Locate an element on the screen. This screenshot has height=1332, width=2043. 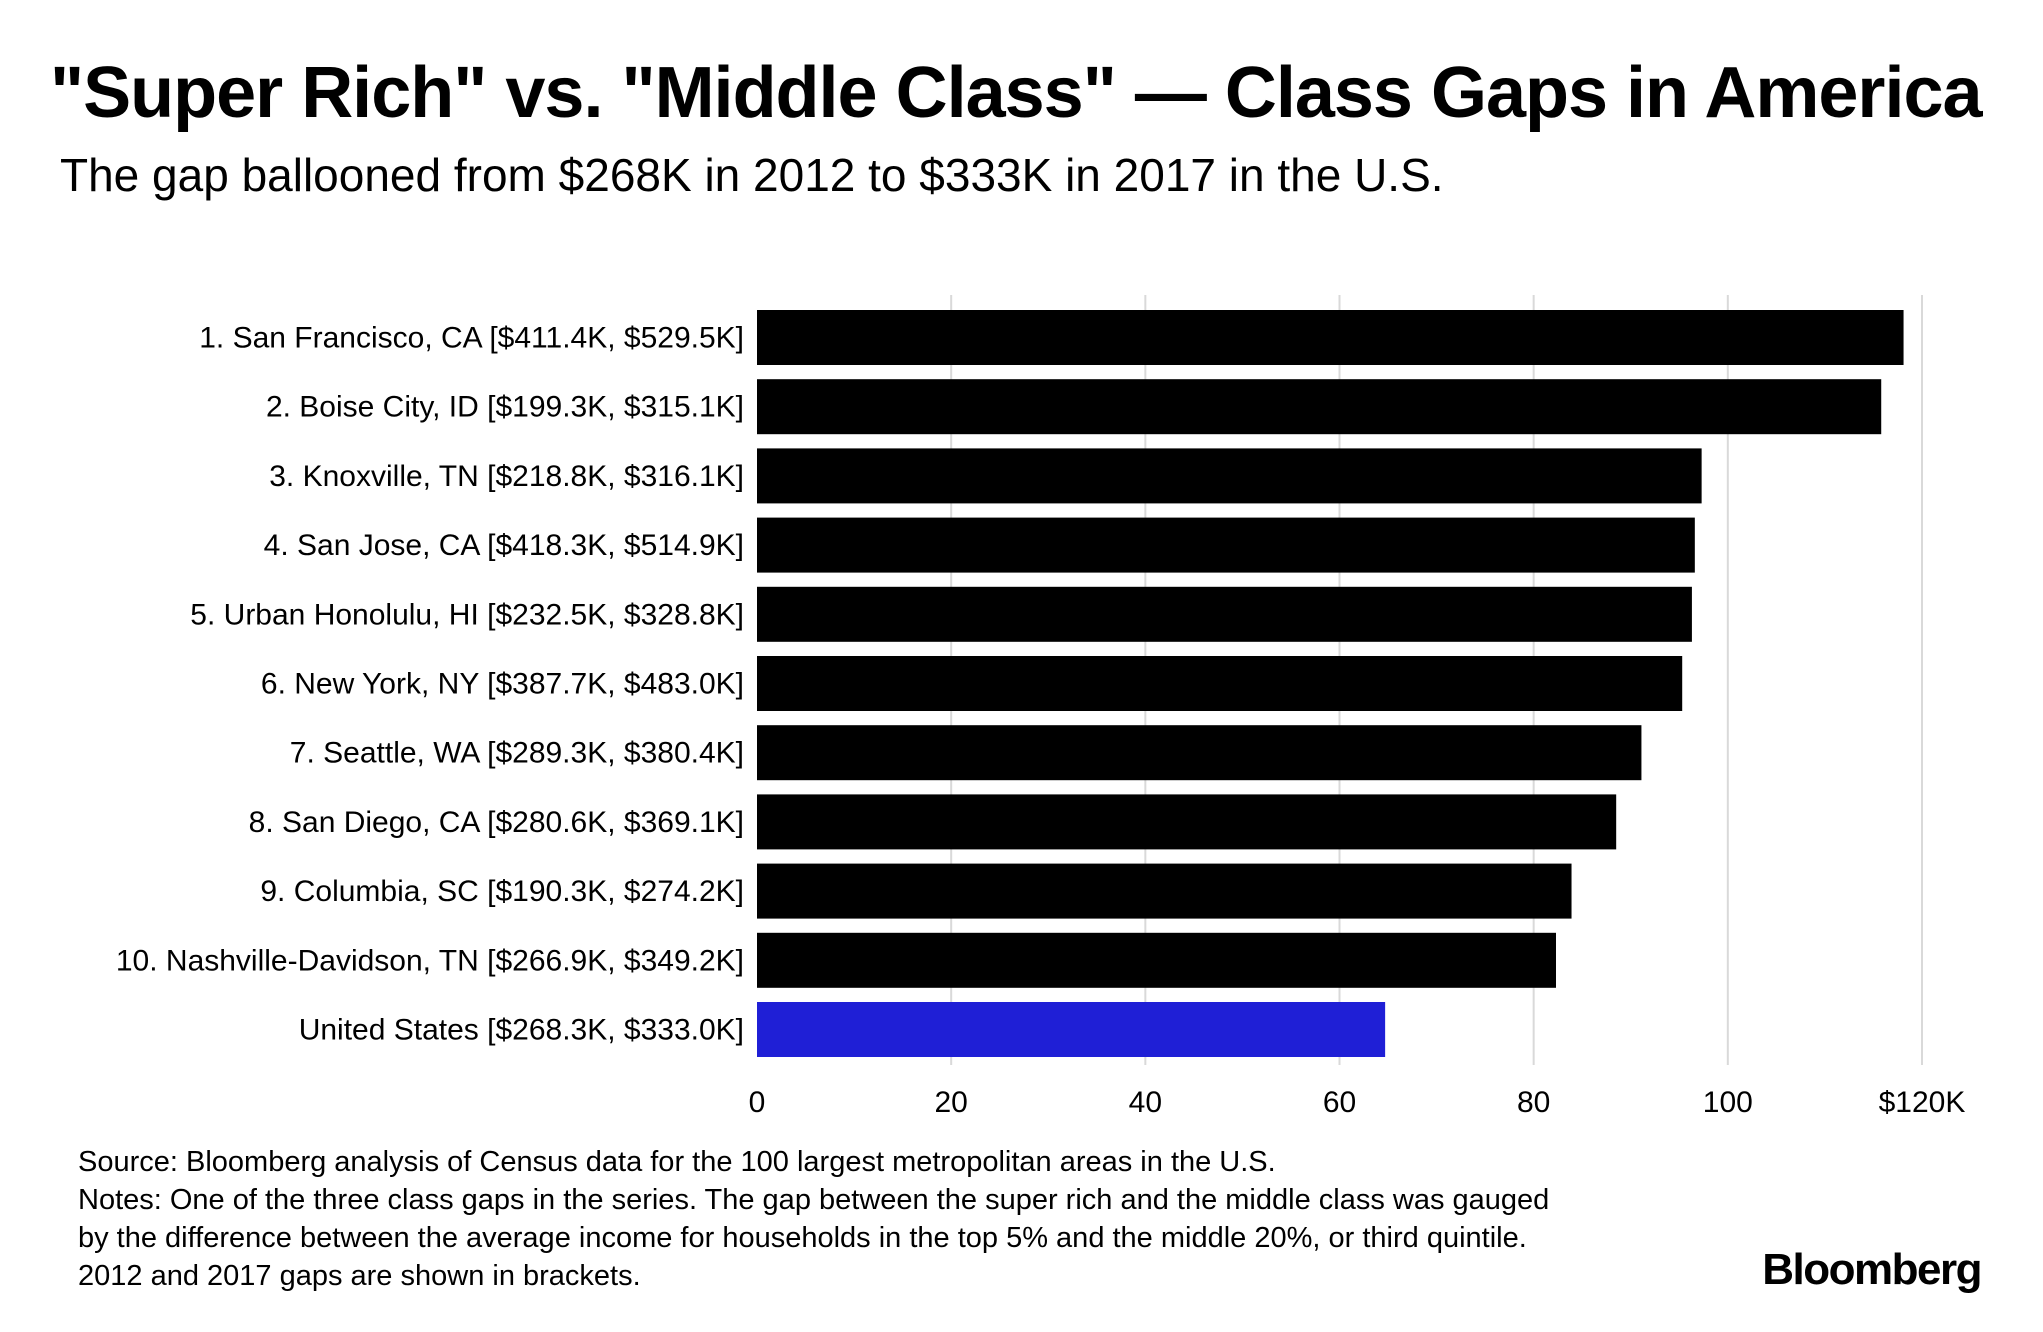
category-label: 5. Urban Honolulu, HI [$232.5K, $328.8K] is located at coordinates (467, 614).